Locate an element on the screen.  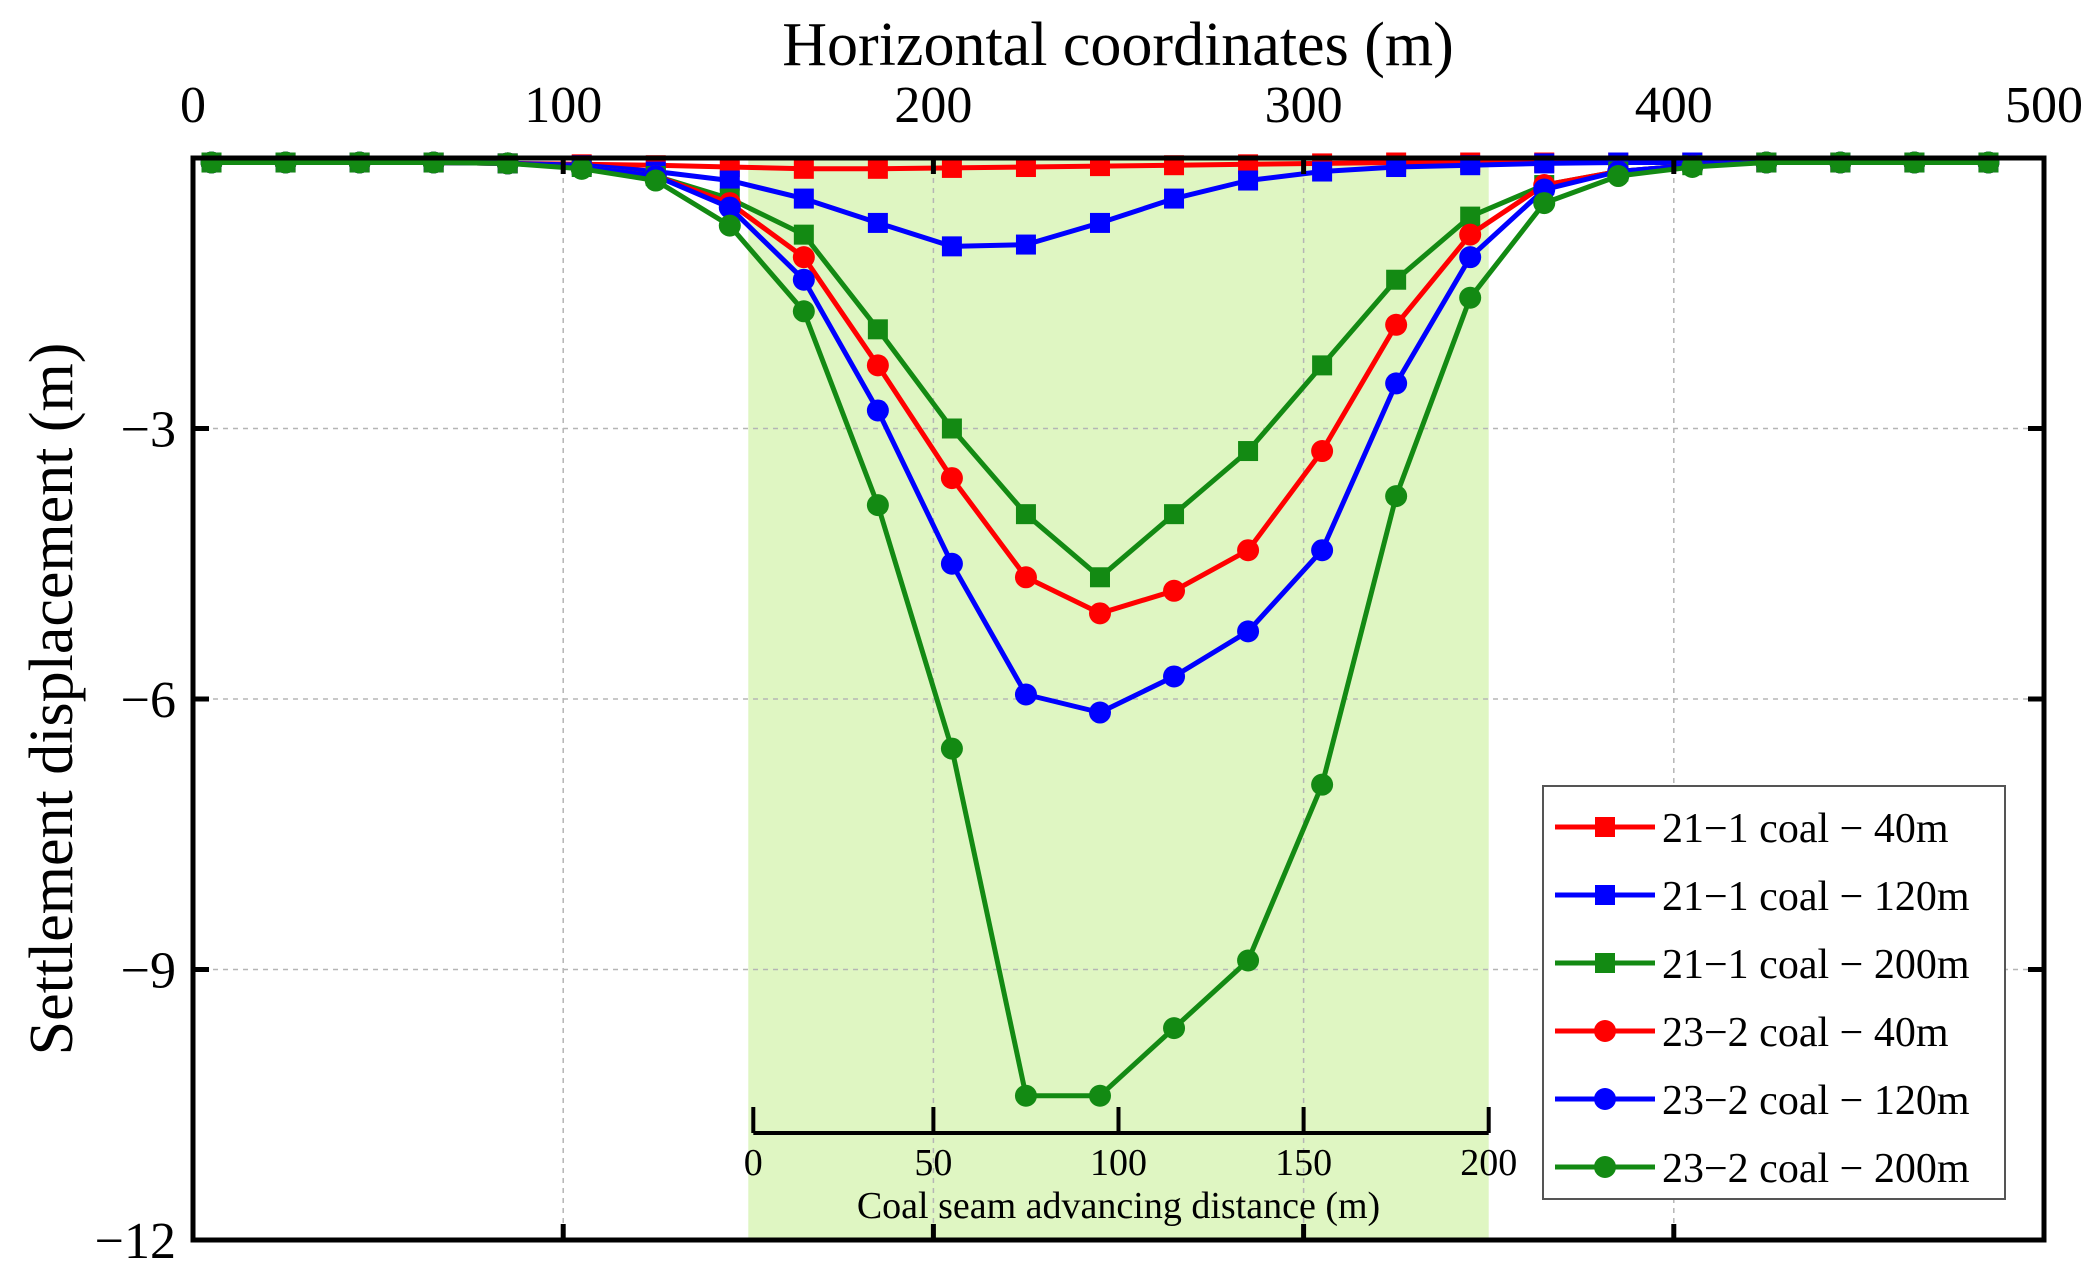
inset-axis-title: Coal seam advancing distance (m) is located at coordinates (1118, 1206).